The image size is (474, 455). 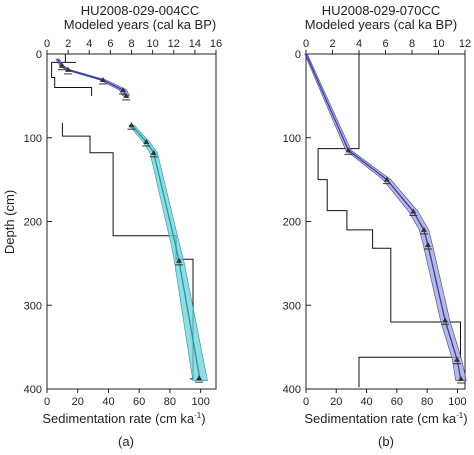 I want to click on panel-b-bottom-tick-label: 40, so click(x=366, y=402).